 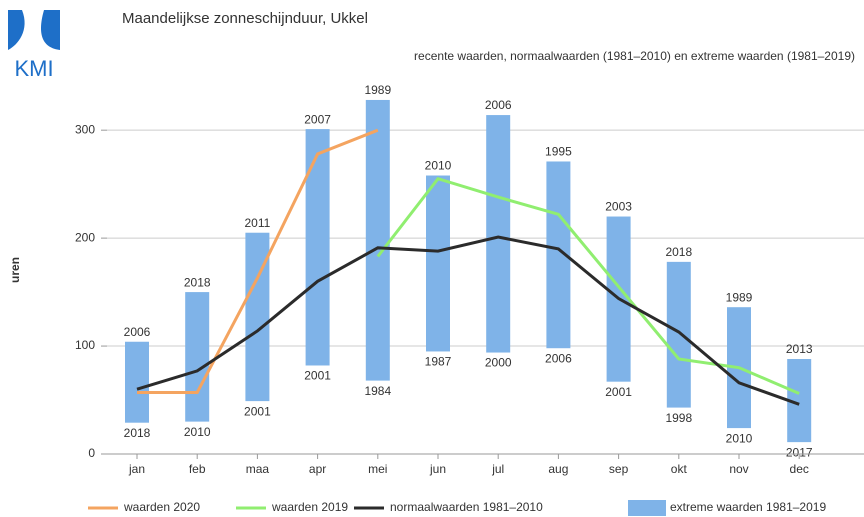 What do you see at coordinates (85, 237) in the screenshot?
I see `y-tick-label: 200` at bounding box center [85, 237].